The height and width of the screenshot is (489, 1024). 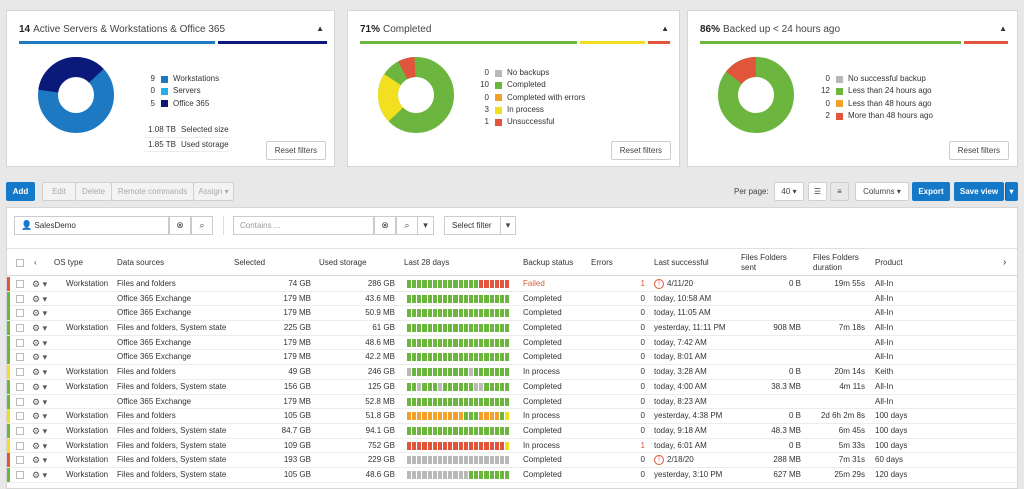 What do you see at coordinates (548, 262) in the screenshot?
I see `col-backup-status: Backup status` at bounding box center [548, 262].